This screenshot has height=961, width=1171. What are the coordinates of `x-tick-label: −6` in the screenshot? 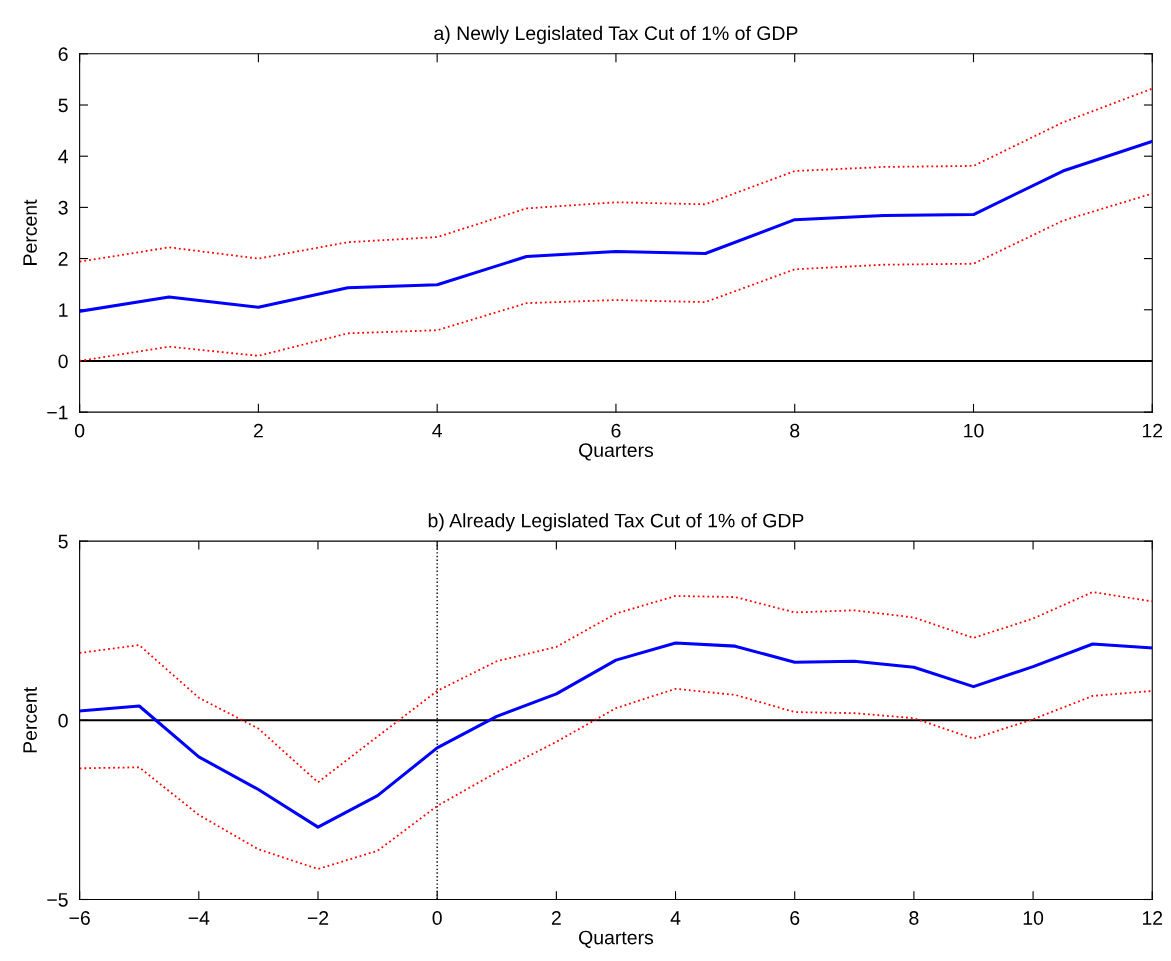 It's located at (79, 918).